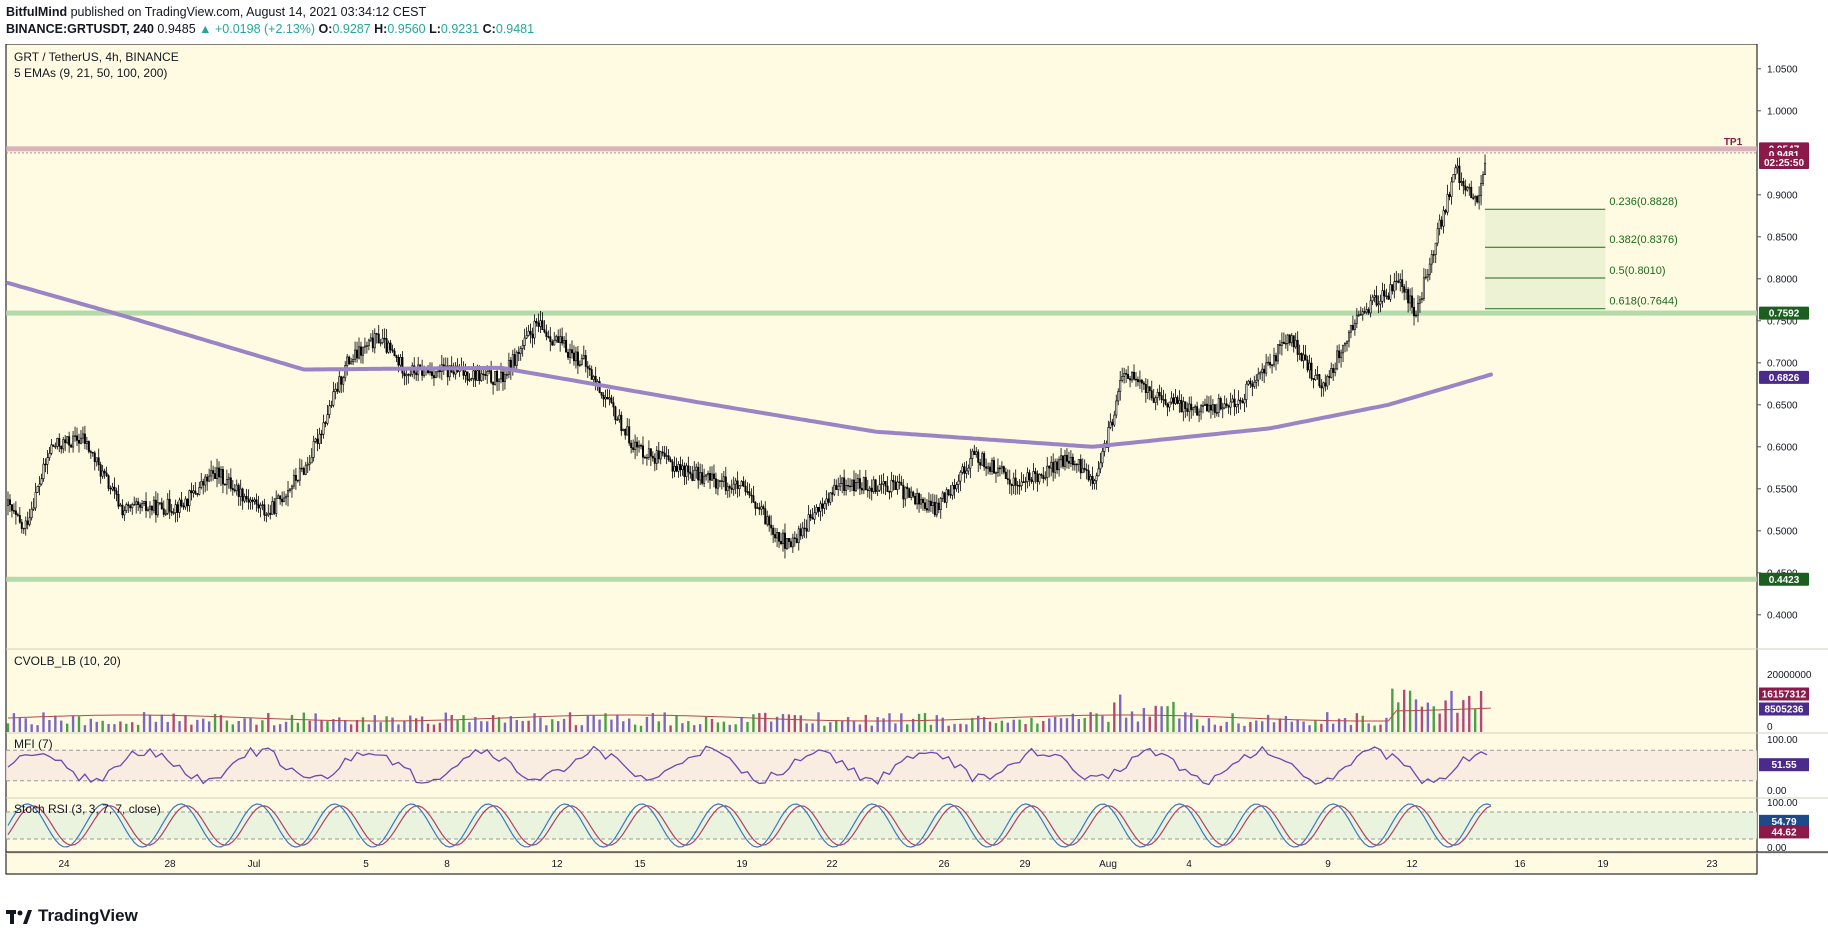  Describe the element at coordinates (1784, 710) in the screenshot. I see `volume-tag-text: 8505236` at that location.